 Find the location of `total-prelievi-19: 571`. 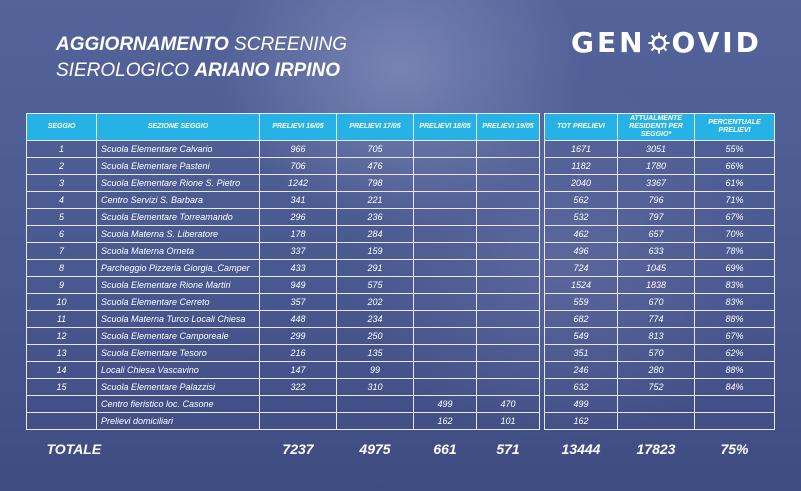

total-prelievi-19: 571 is located at coordinates (508, 449).